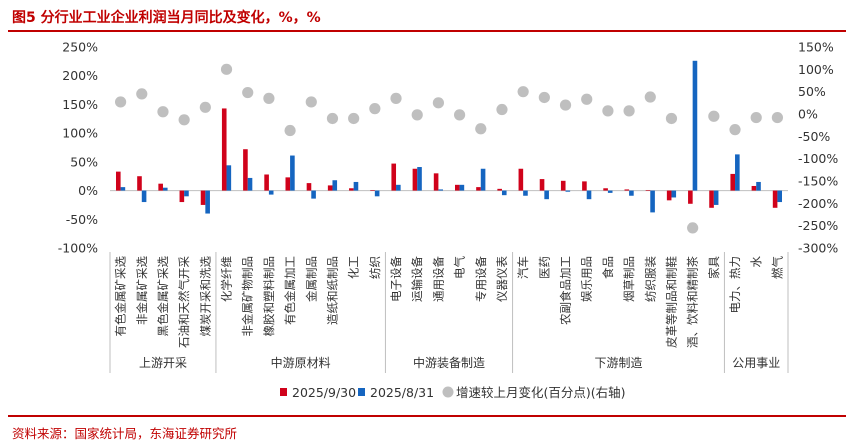 The image size is (854, 448). Describe the element at coordinates (756, 363) in the screenshot. I see `group-label: 公用事业` at that location.